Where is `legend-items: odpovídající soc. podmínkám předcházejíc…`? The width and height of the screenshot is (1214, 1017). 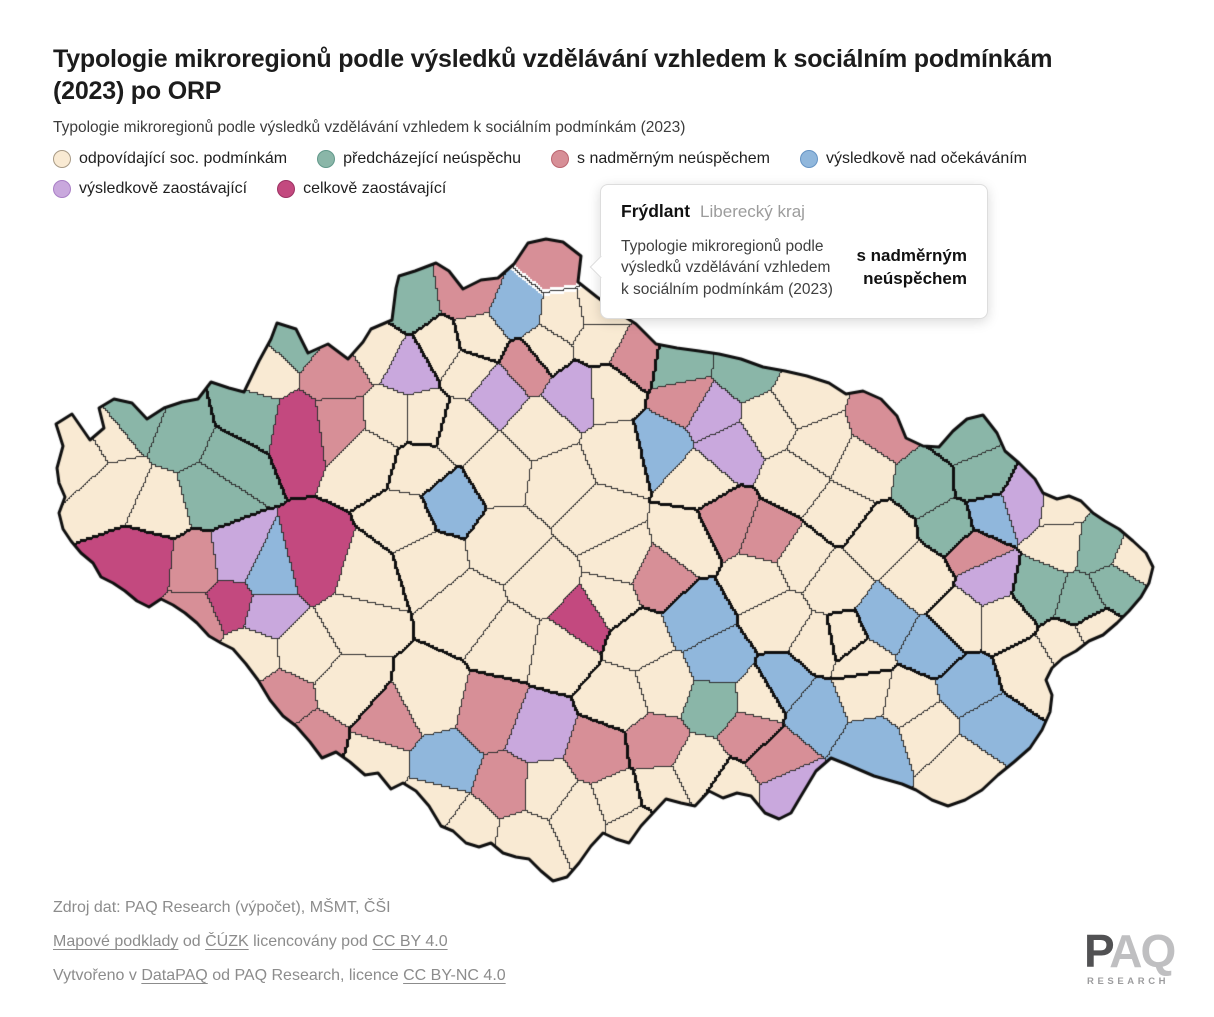
legend-items: odpovídající soc. podmínkám předcházejíc… is located at coordinates (600, 174).